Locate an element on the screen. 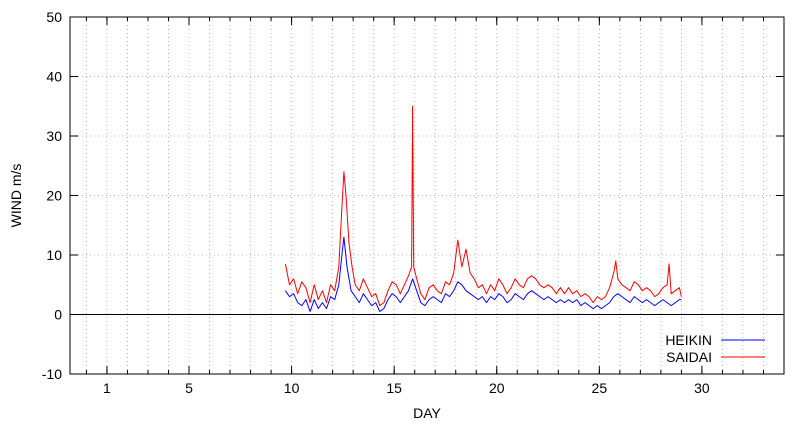 Image resolution: width=795 pixels, height=430 pixels. x-tick-label: 10 is located at coordinates (292, 388).